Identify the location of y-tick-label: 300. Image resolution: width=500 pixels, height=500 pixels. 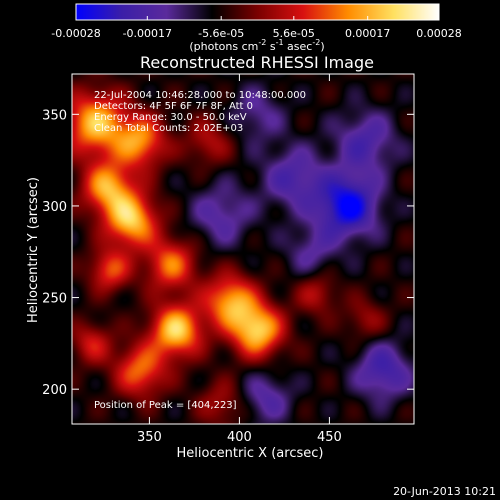
(54, 207).